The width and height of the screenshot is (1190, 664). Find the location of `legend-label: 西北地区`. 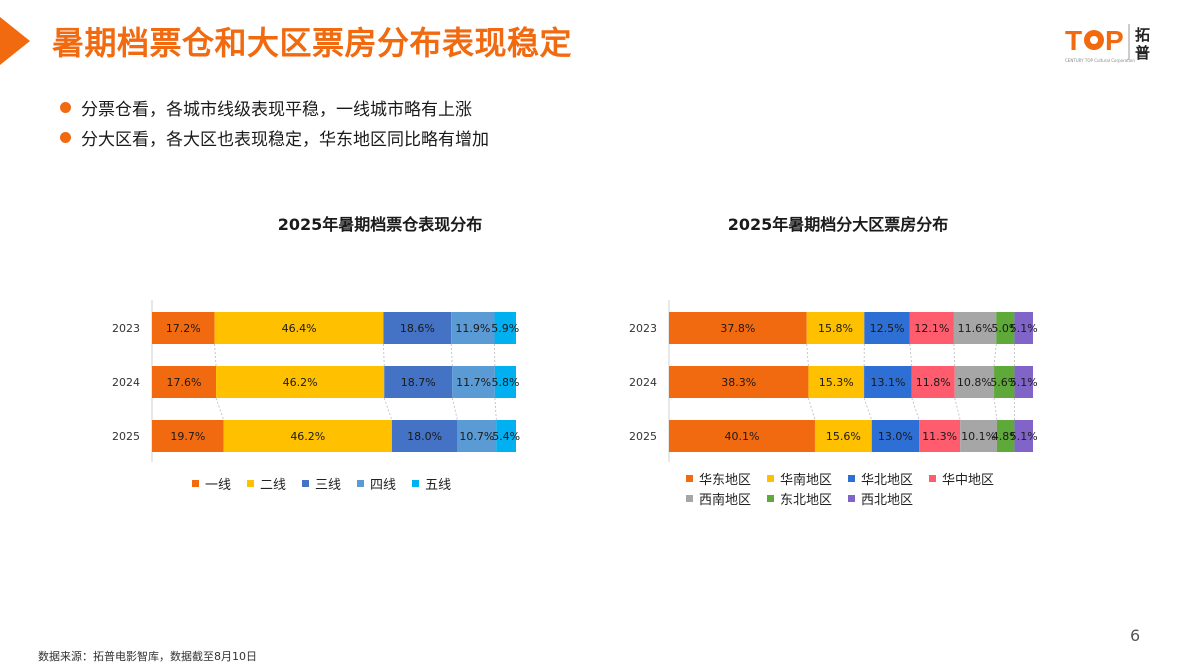

legend-label: 西北地区 is located at coordinates (887, 500).